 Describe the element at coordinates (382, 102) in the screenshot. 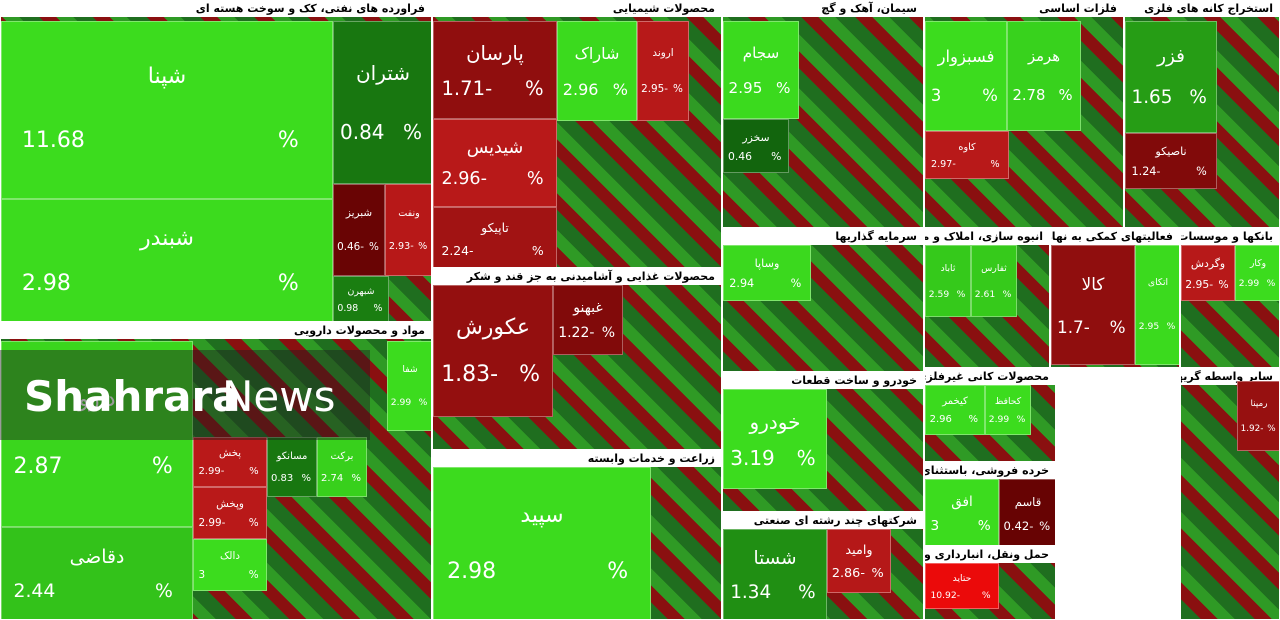

I see `tile: شتران 0.84%` at that location.